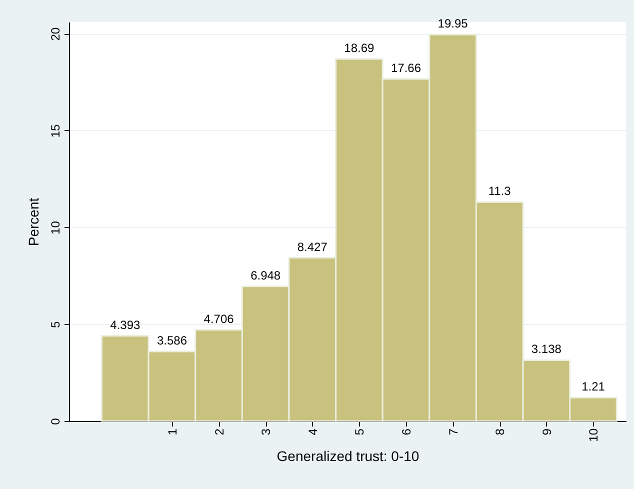  What do you see at coordinates (55, 227) in the screenshot?
I see `y-tick-label: 10` at bounding box center [55, 227].